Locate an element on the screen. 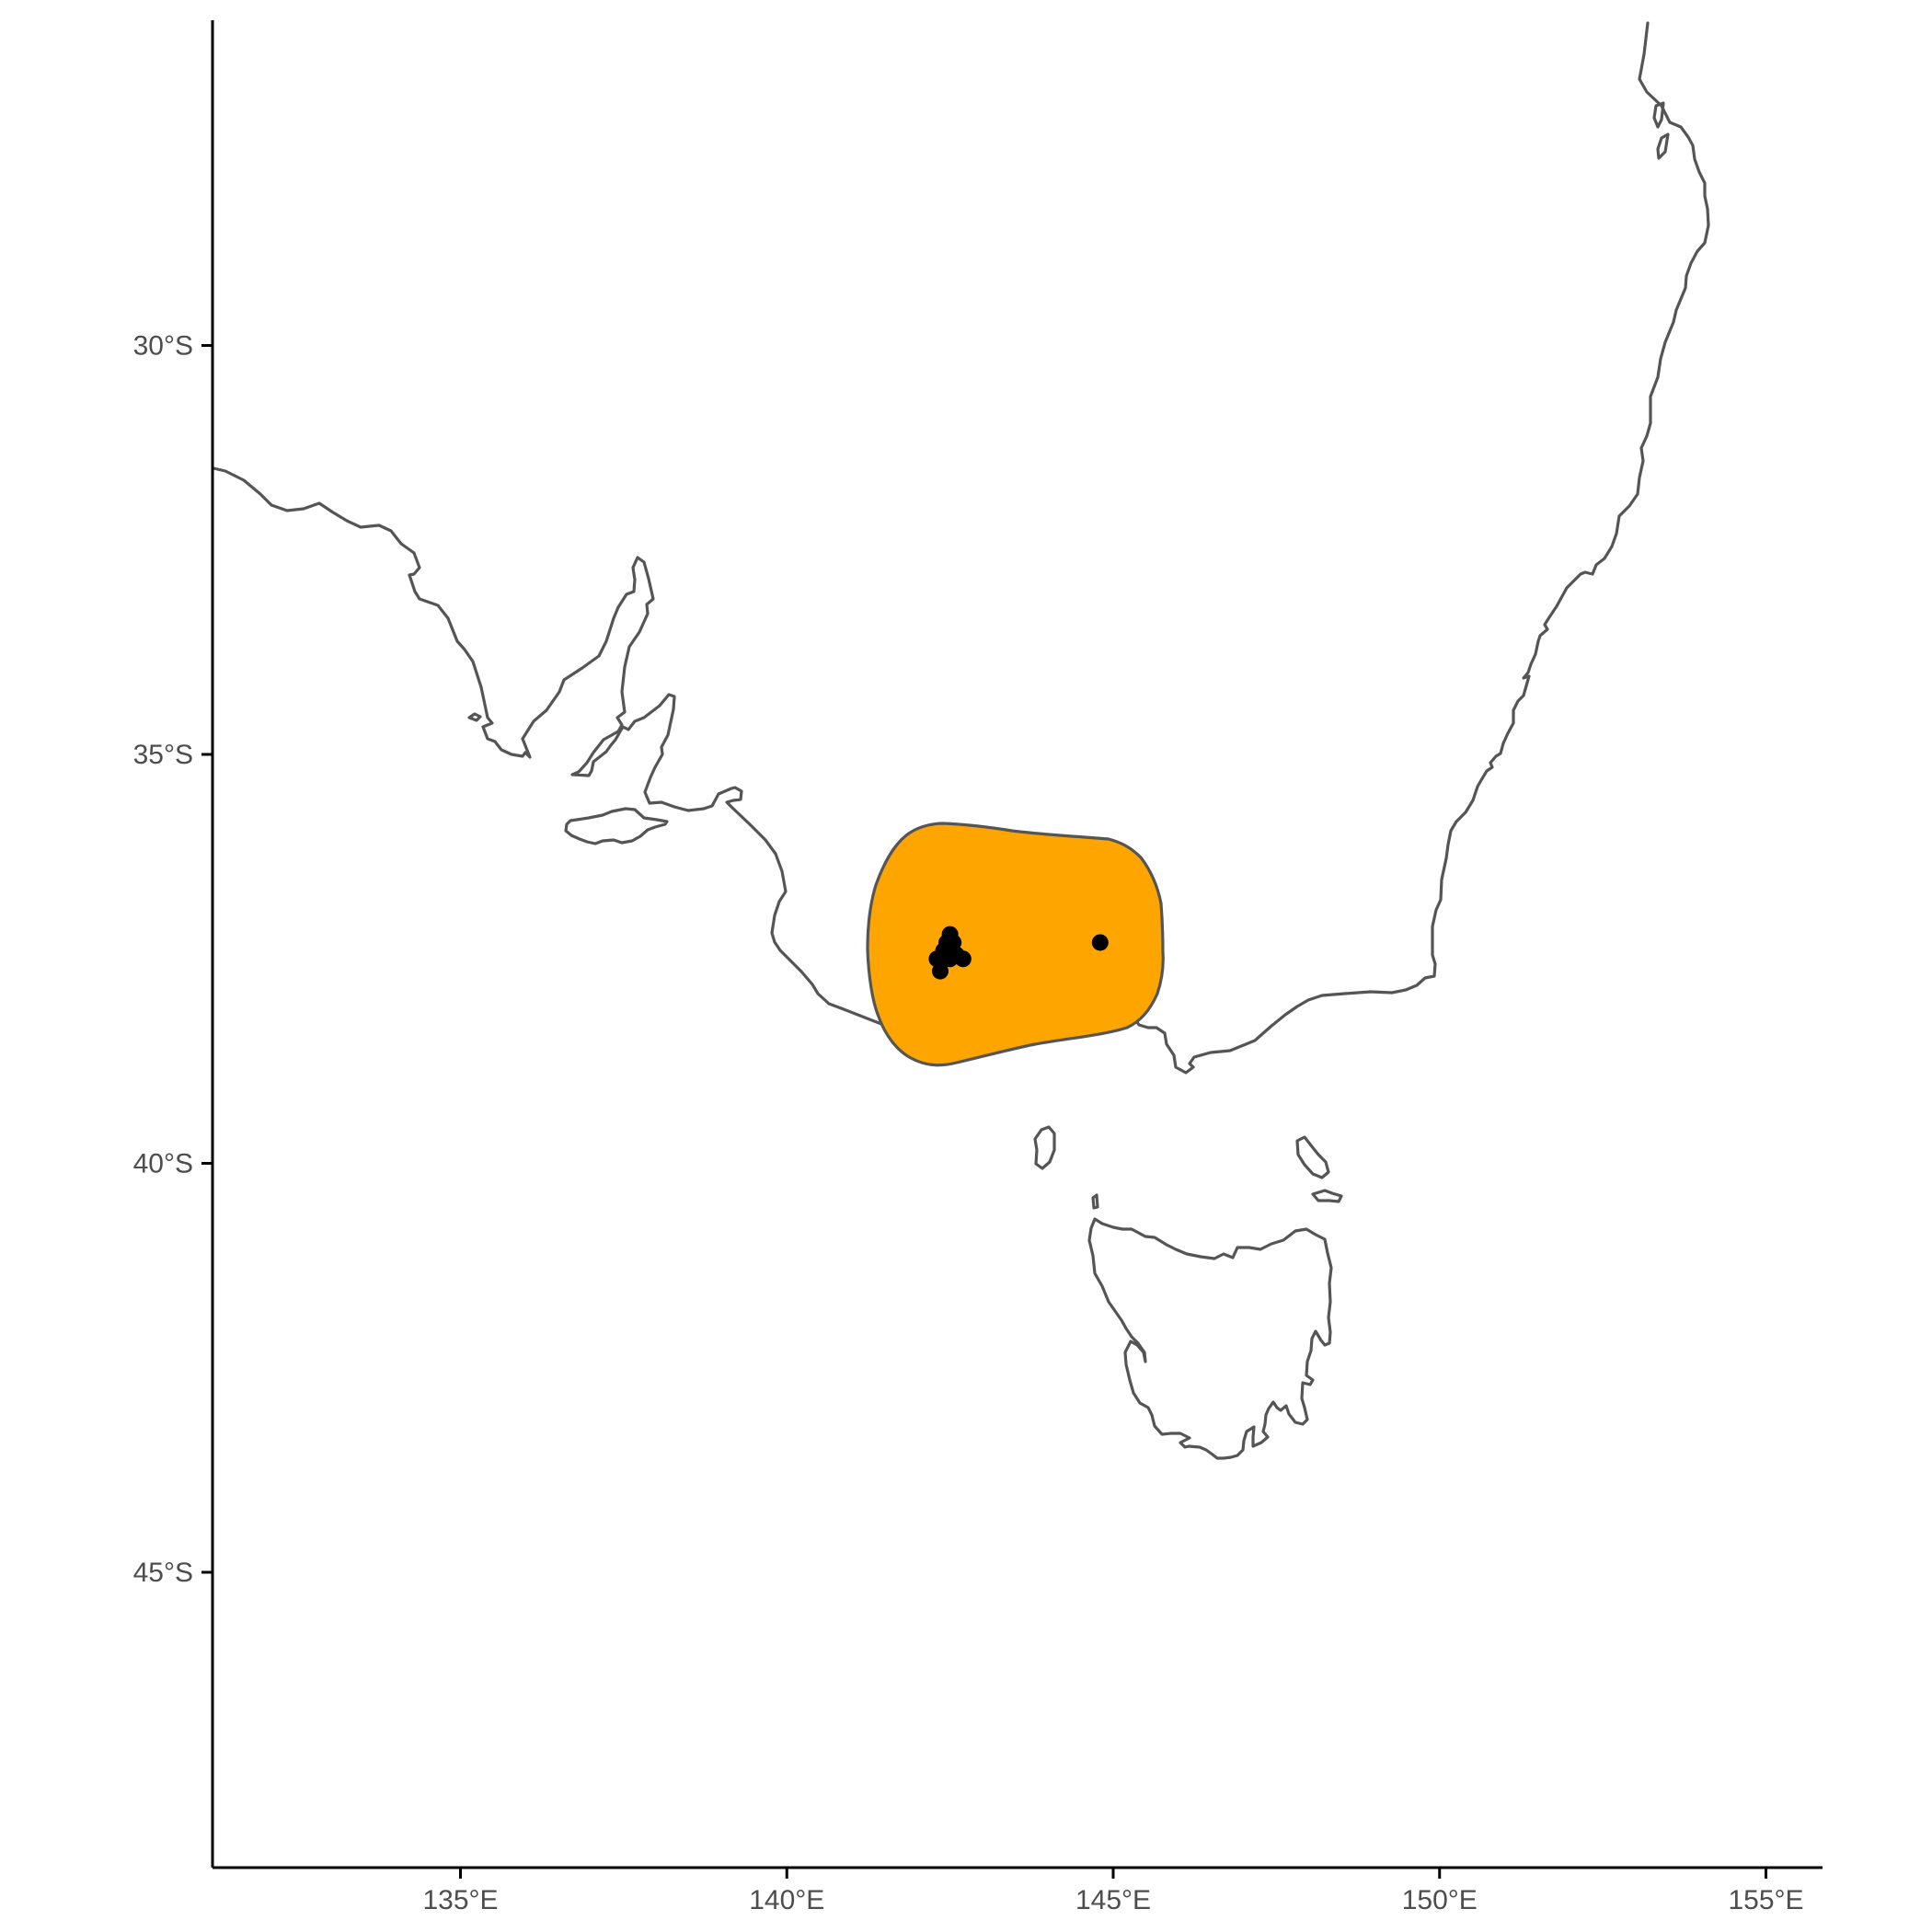  x-axis-ticks: 135°E 140°E 145°E 150°E 155°E is located at coordinates (1113, 1891).